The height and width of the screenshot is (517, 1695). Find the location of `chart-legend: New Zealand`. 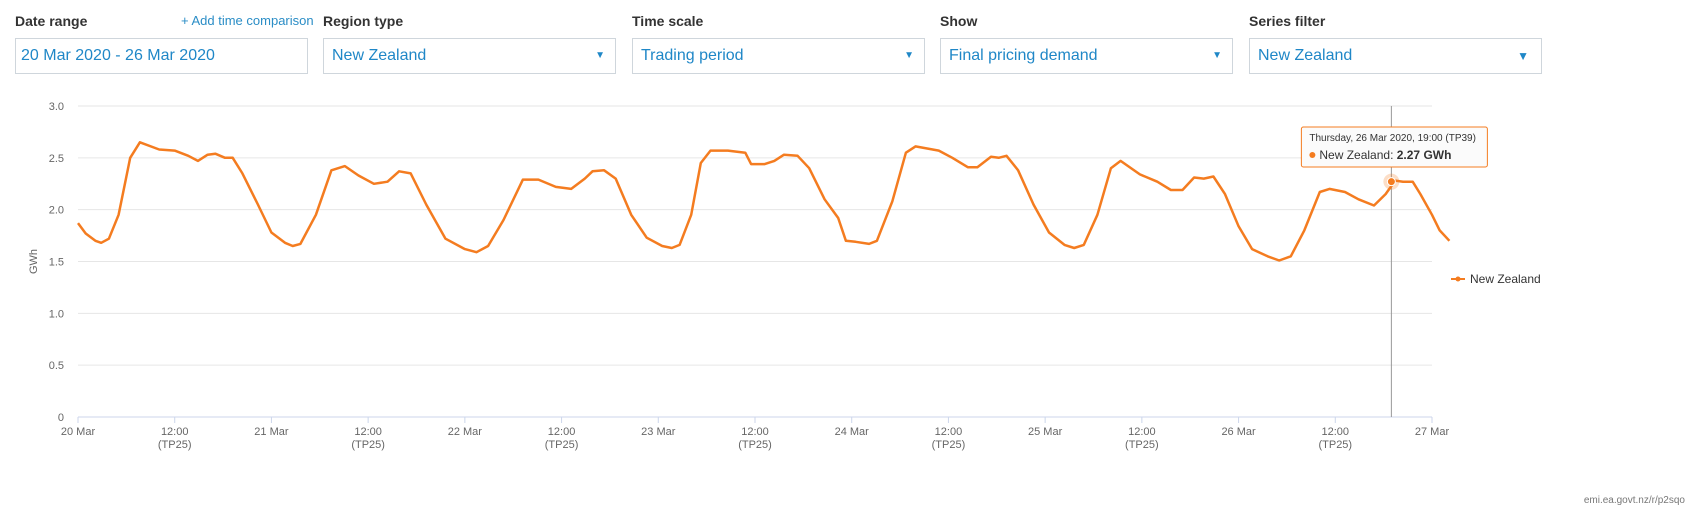

chart-legend: New Zealand is located at coordinates (1496, 279).